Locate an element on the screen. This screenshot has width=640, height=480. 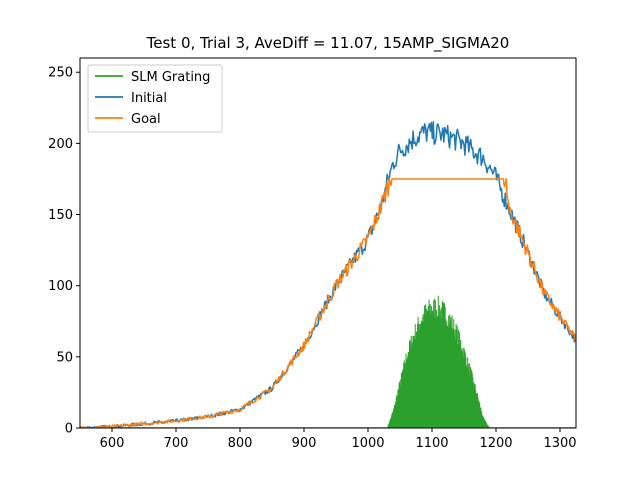
x-tick-label: 1300 is located at coordinates (559, 443).